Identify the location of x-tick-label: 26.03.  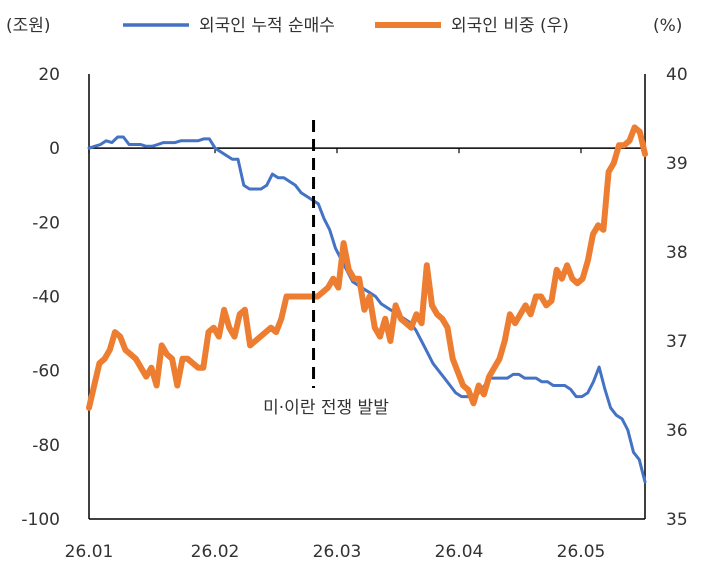
(337, 552).